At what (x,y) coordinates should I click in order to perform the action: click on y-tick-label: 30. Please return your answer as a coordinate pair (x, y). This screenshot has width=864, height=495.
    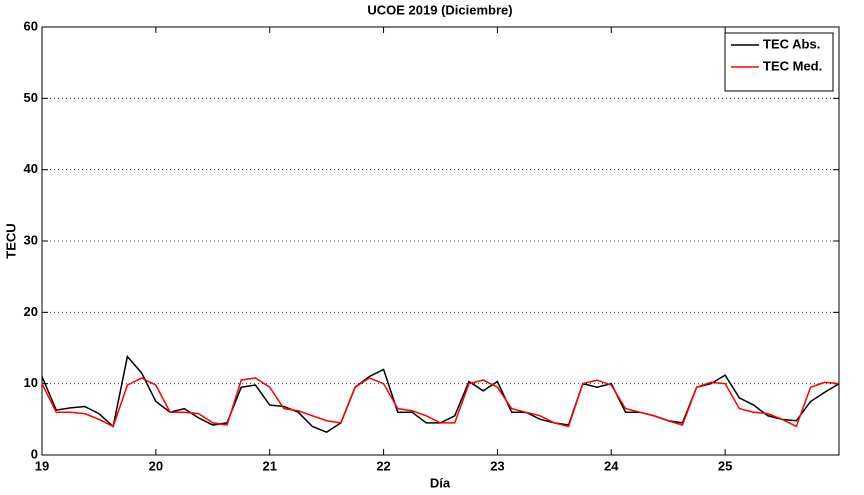
    Looking at the image, I should click on (31, 239).